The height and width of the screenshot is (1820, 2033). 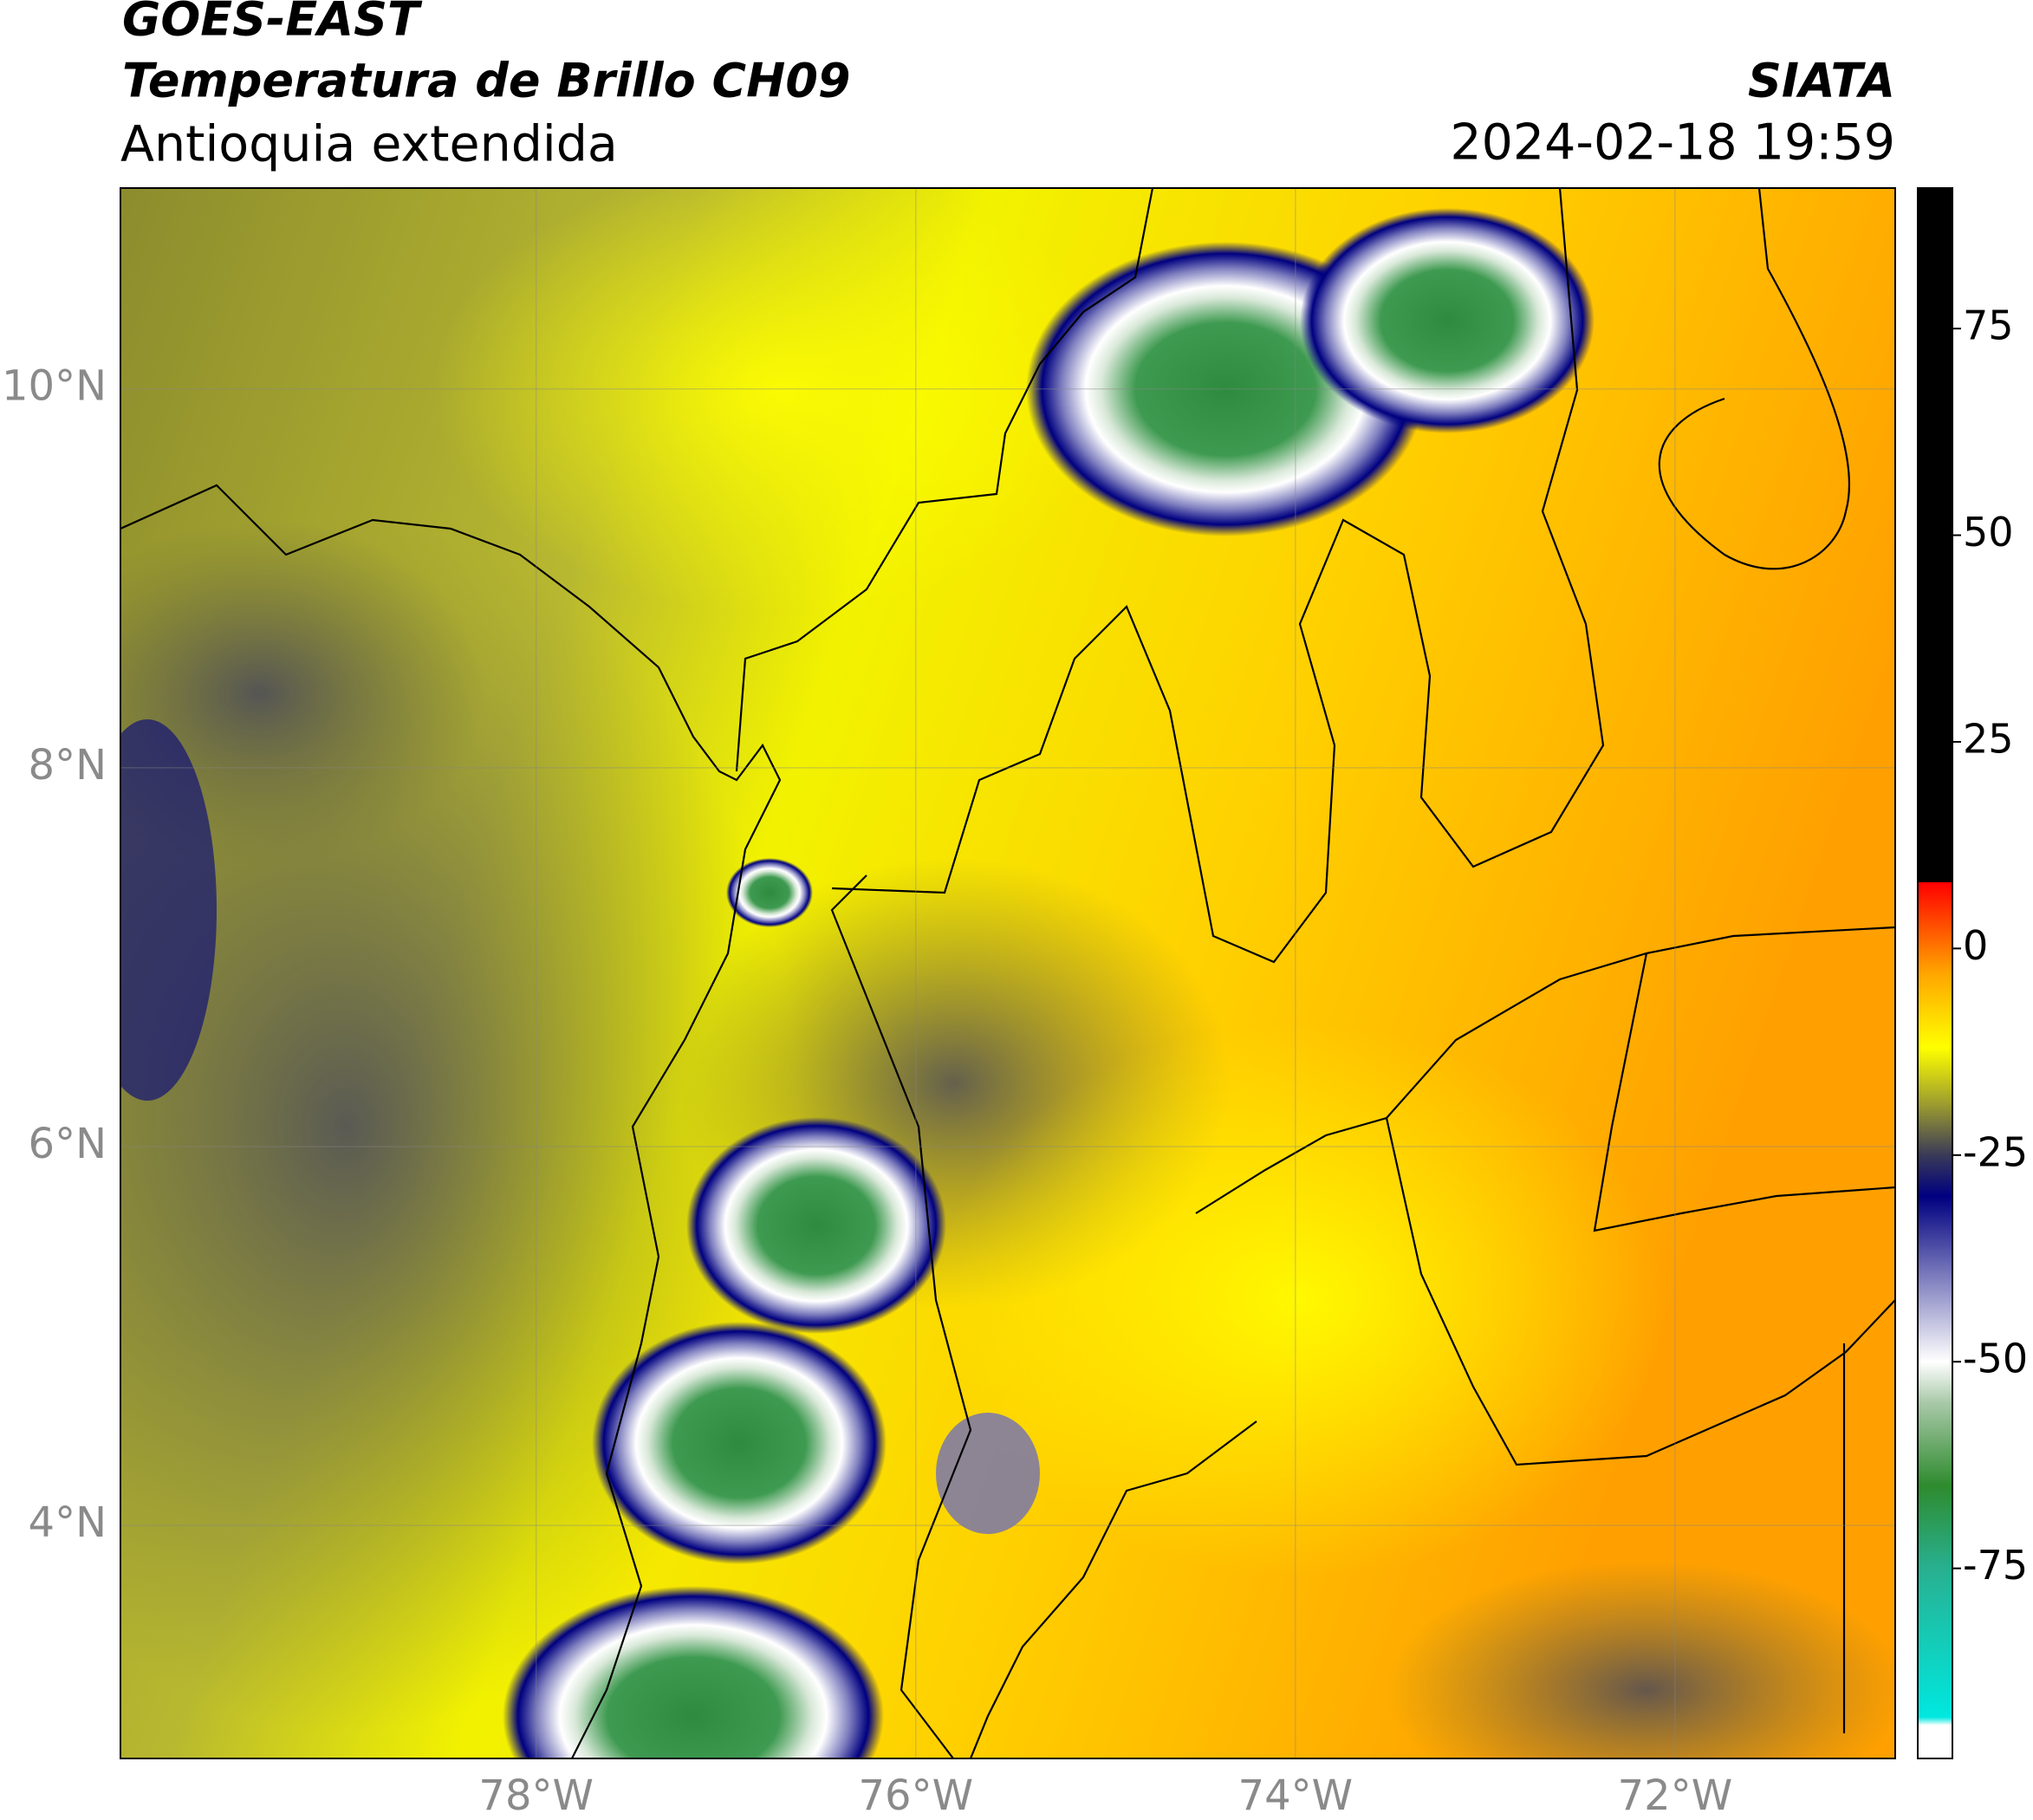 What do you see at coordinates (1754, 379) in the screenshot?
I see `lake-outline` at bounding box center [1754, 379].